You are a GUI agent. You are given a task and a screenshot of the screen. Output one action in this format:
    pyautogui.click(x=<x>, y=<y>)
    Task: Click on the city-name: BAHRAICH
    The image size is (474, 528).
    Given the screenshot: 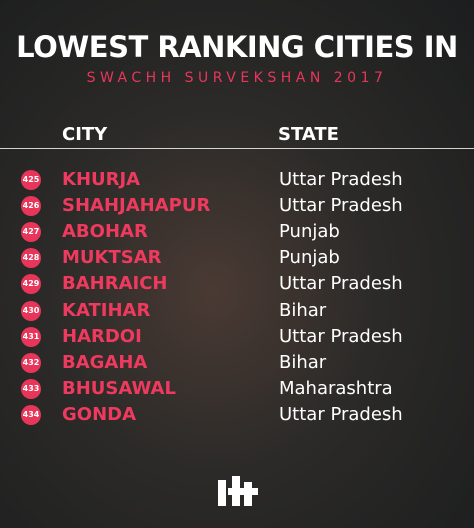 What is the action you would take?
    pyautogui.click(x=115, y=284)
    